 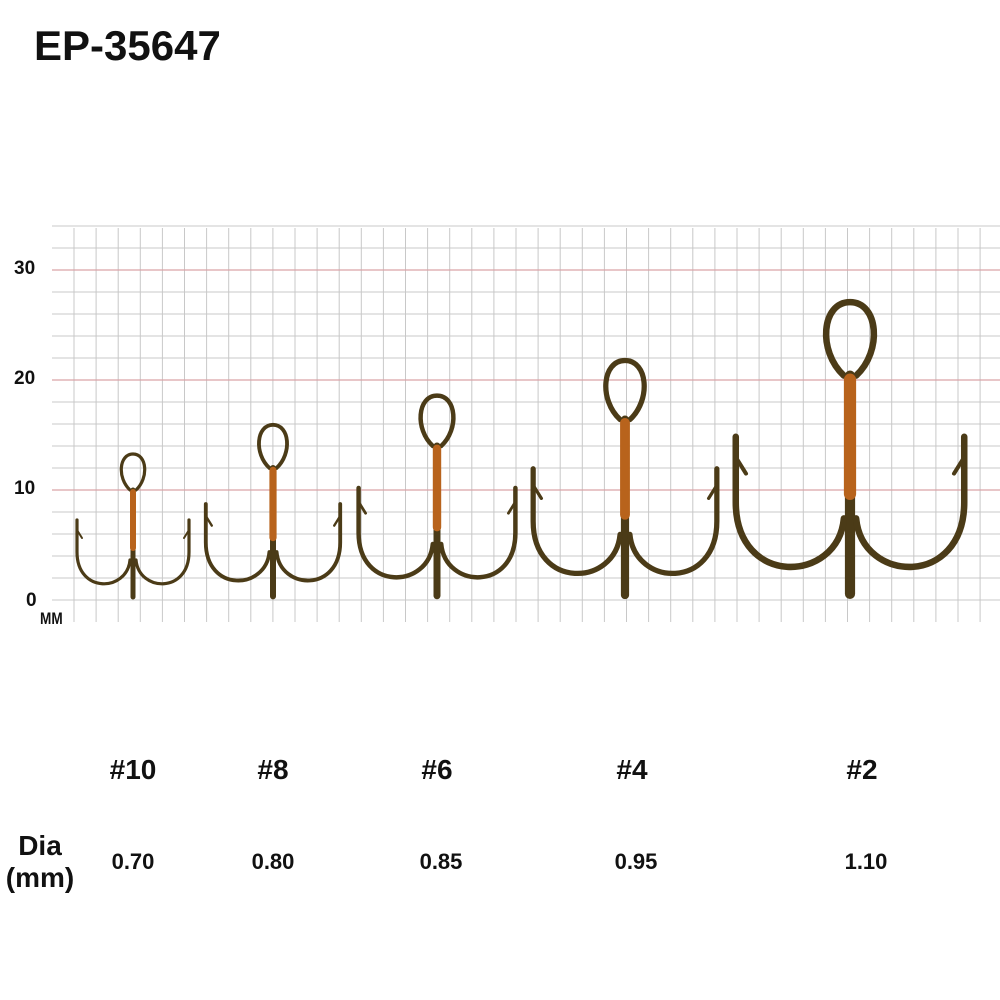 I want to click on dia-label-line1: Dia, so click(x=40, y=845).